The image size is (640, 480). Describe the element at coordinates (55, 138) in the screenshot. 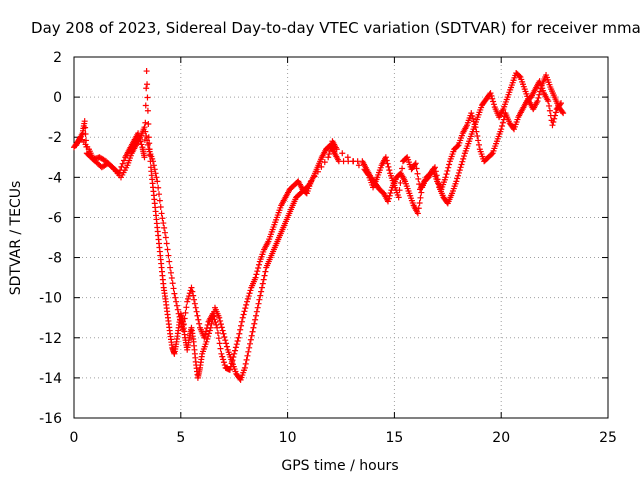

I see `y-tick-label: -2` at that location.